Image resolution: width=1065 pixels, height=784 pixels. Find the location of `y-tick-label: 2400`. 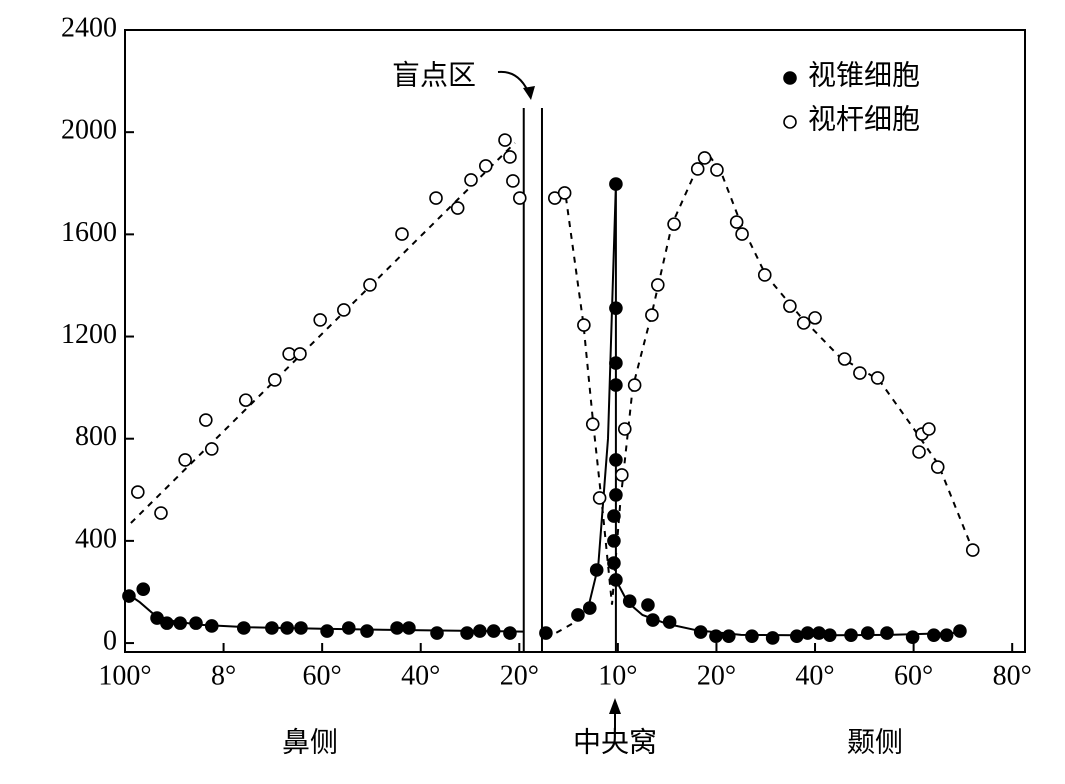

y-tick-label: 2400 is located at coordinates (89, 27).